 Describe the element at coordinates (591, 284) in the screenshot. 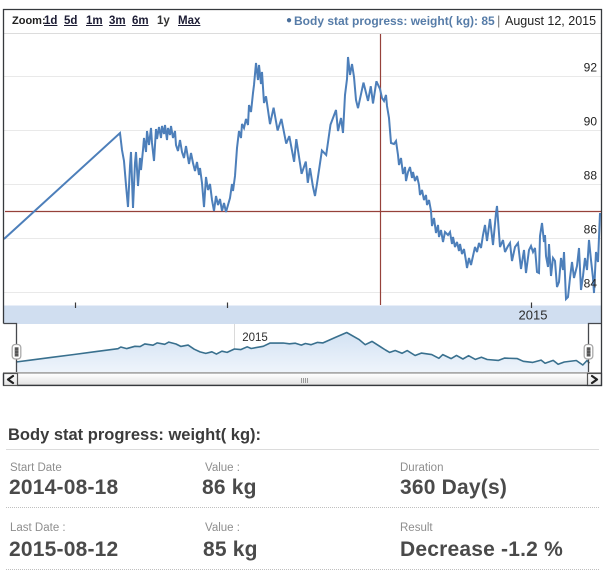

I see `svg-text: 84` at that location.